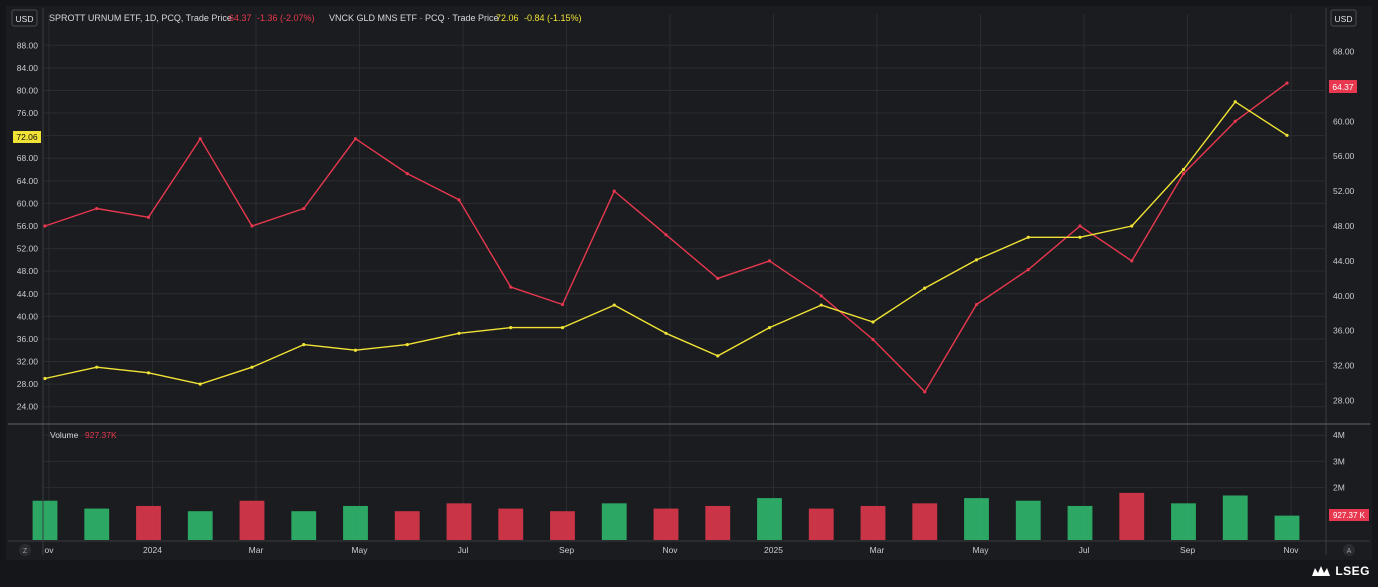 This screenshot has width=1378, height=587. I want to click on right-tick-label: 56.00, so click(1344, 156).